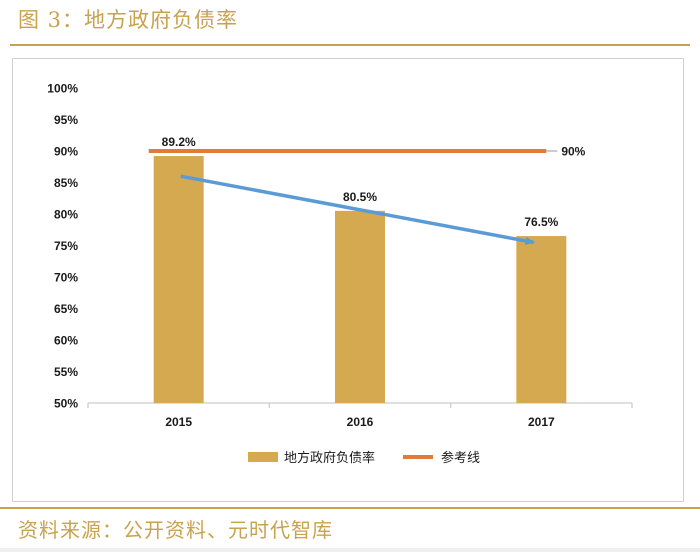  What do you see at coordinates (460, 458) in the screenshot?
I see `legend-label-reference: 参考线` at bounding box center [460, 458].